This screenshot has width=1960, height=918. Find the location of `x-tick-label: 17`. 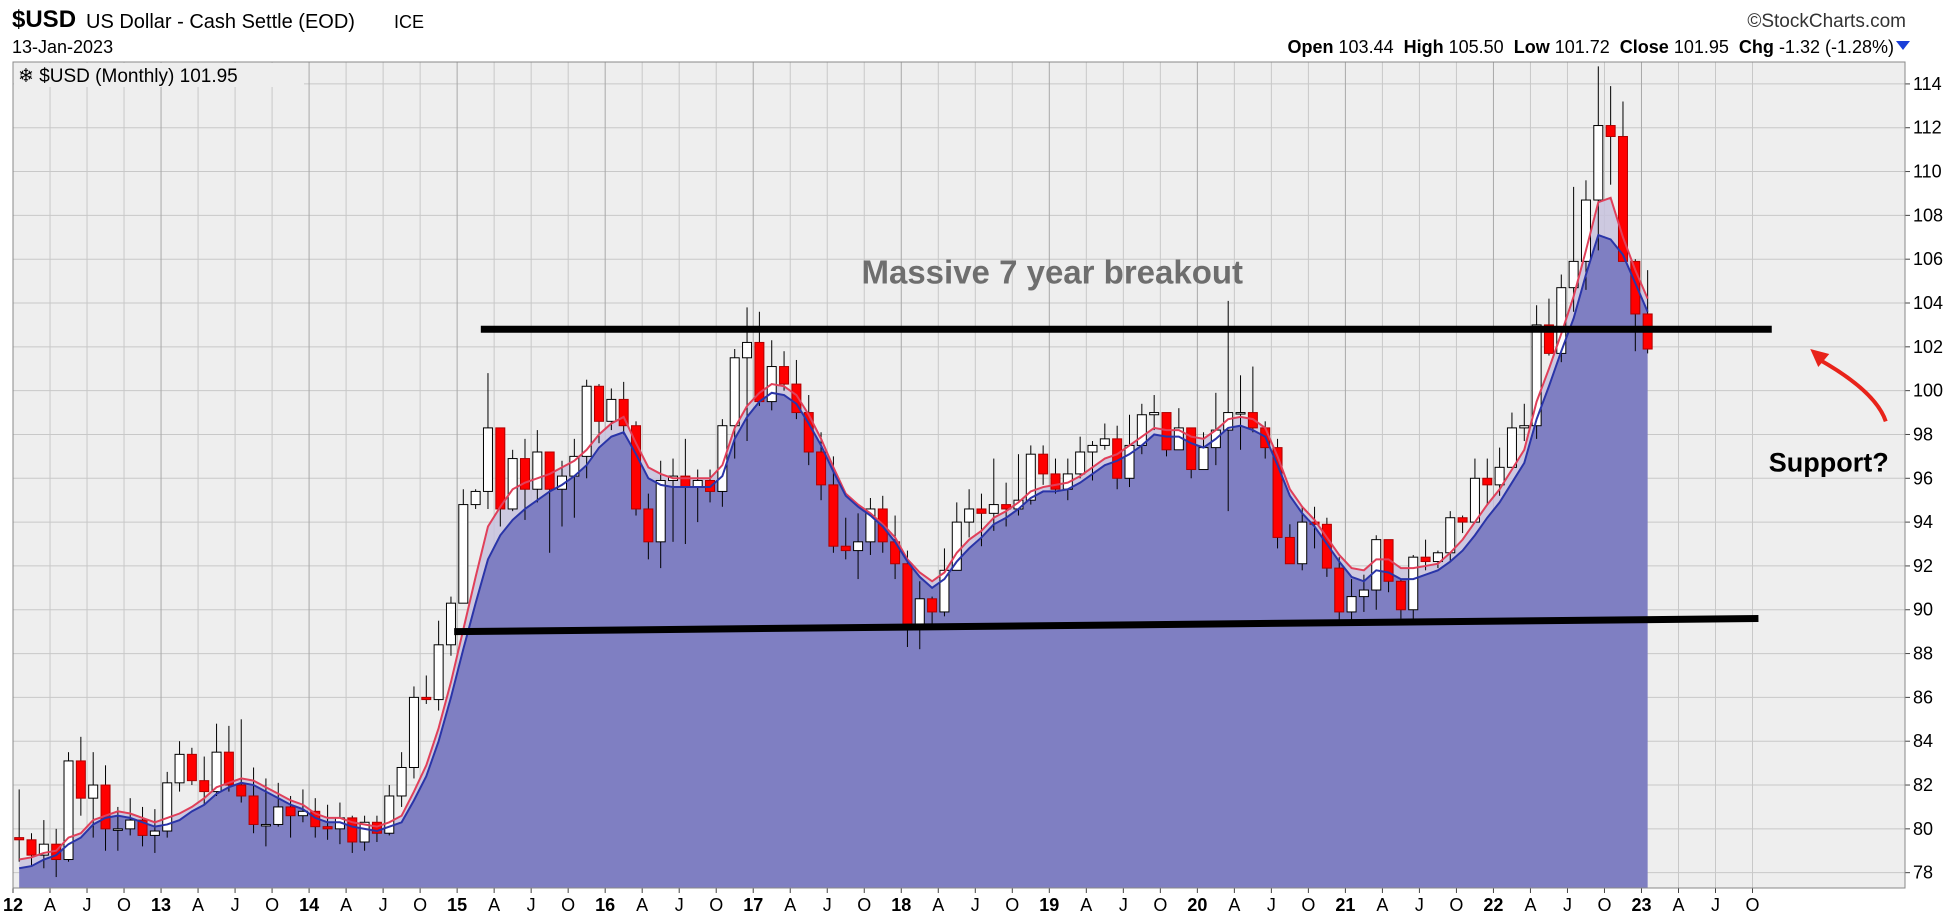

x-tick-label: 17 is located at coordinates (753, 905).